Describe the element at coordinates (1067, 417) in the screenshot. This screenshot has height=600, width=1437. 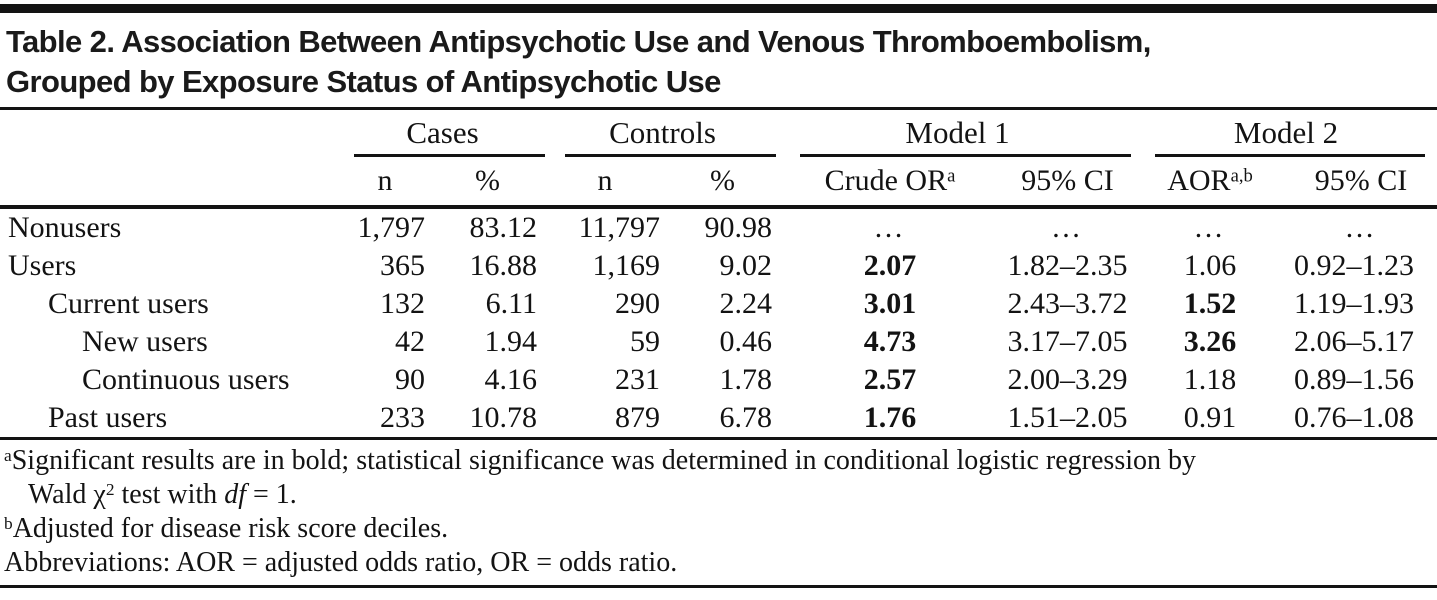
I see `ci1-cell: 1.51–2.05` at that location.